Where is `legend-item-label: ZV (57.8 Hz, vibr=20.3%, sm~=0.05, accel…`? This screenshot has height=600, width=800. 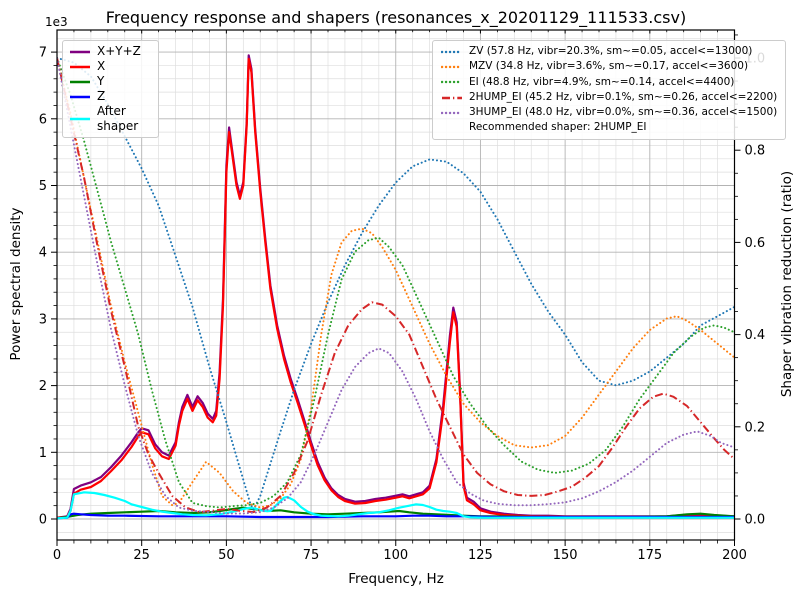
legend-item-label: ZV (57.8 Hz, vibr=20.3%, sm~=0.05, accel… is located at coordinates (611, 51).